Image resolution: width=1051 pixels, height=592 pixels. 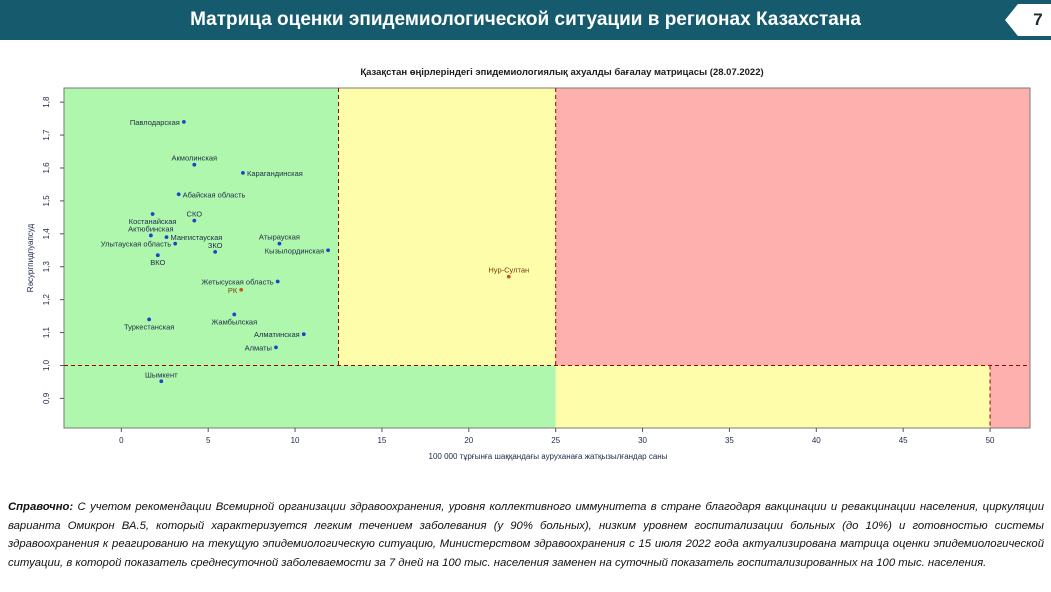 What do you see at coordinates (275, 173) in the screenshot?
I see `point-label: Карагандинская` at bounding box center [275, 173].